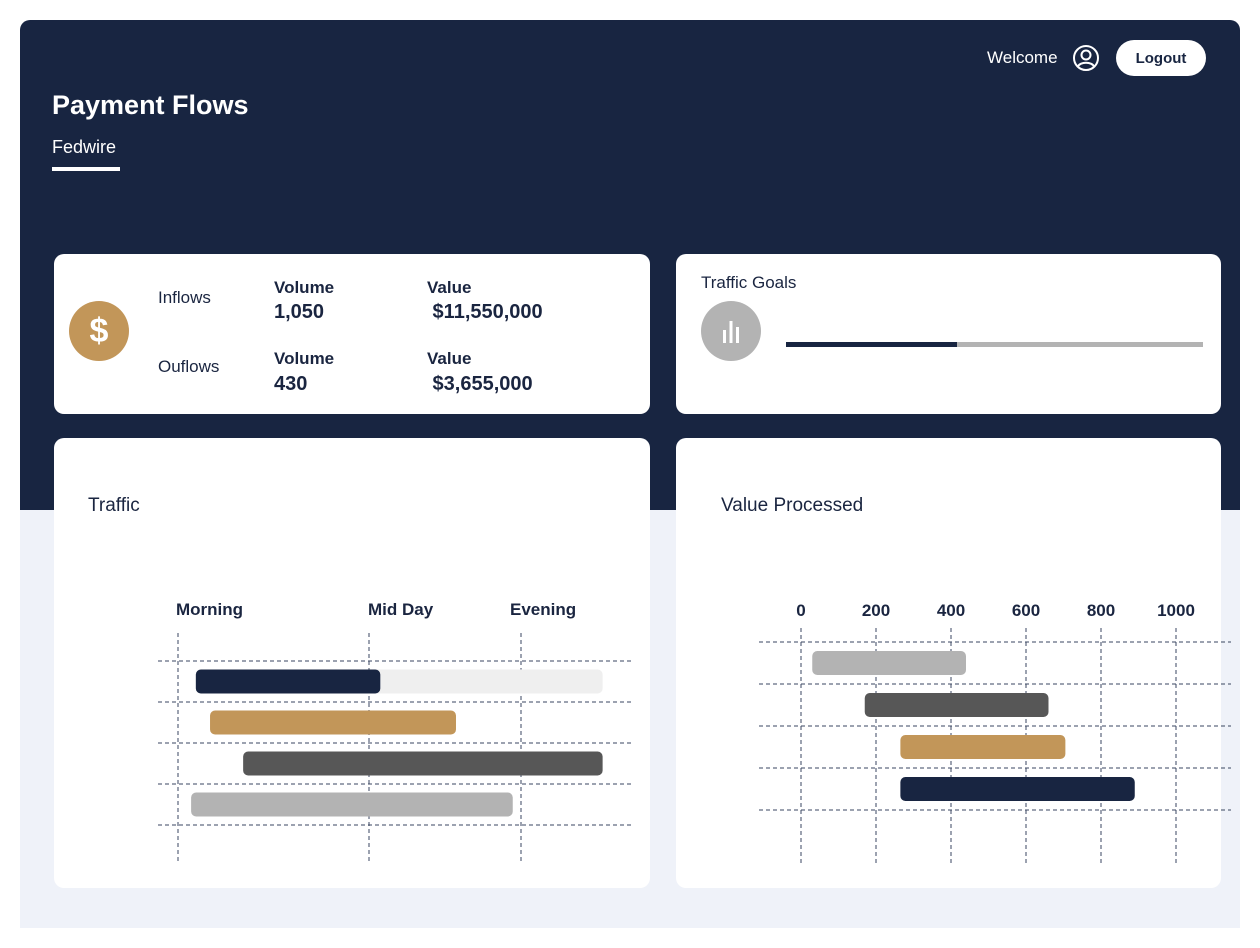  Describe the element at coordinates (543, 609) in the screenshot. I see `traffic-tick-label: Evening` at that location.